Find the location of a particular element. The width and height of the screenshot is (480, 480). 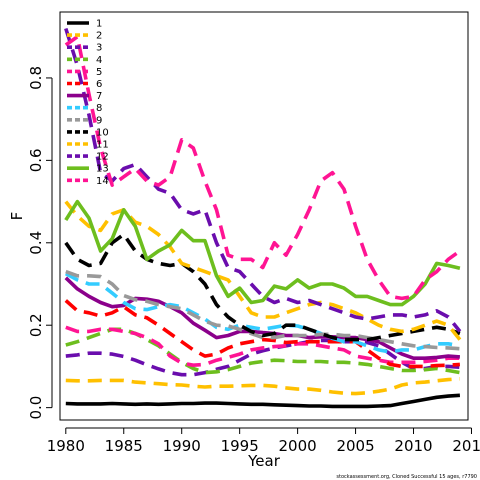

legend-label-4: 4 is located at coordinates (99, 60).